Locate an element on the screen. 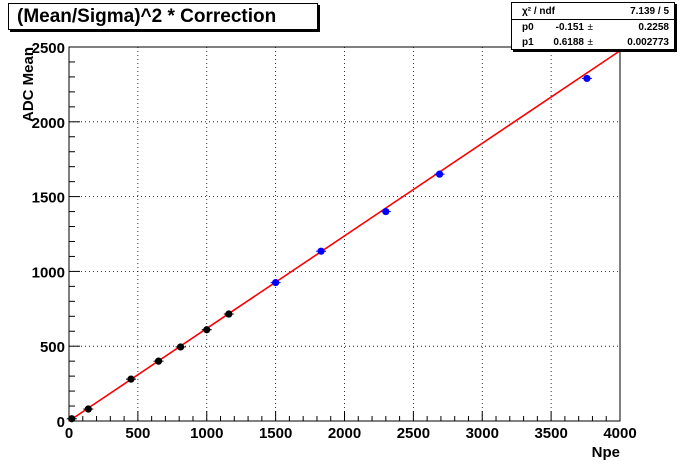 The width and height of the screenshot is (689, 467). stats-row-p0: p0 -0.151 ± 0.2258 is located at coordinates (593, 27).